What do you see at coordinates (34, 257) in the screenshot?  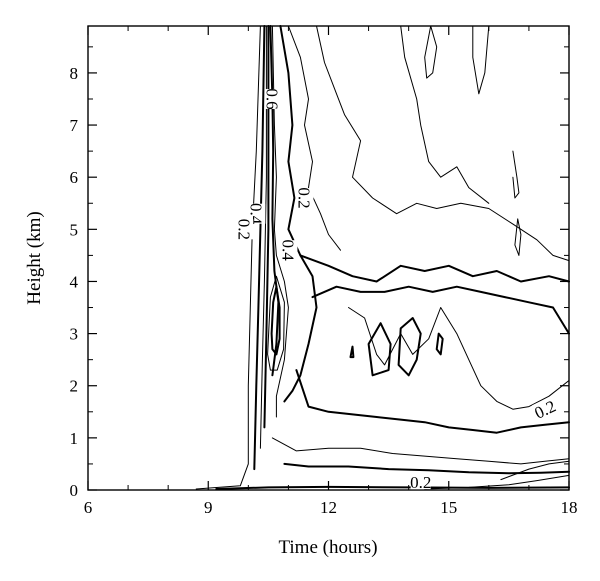 I see `y-axis-label: Height (km)` at bounding box center [34, 257].